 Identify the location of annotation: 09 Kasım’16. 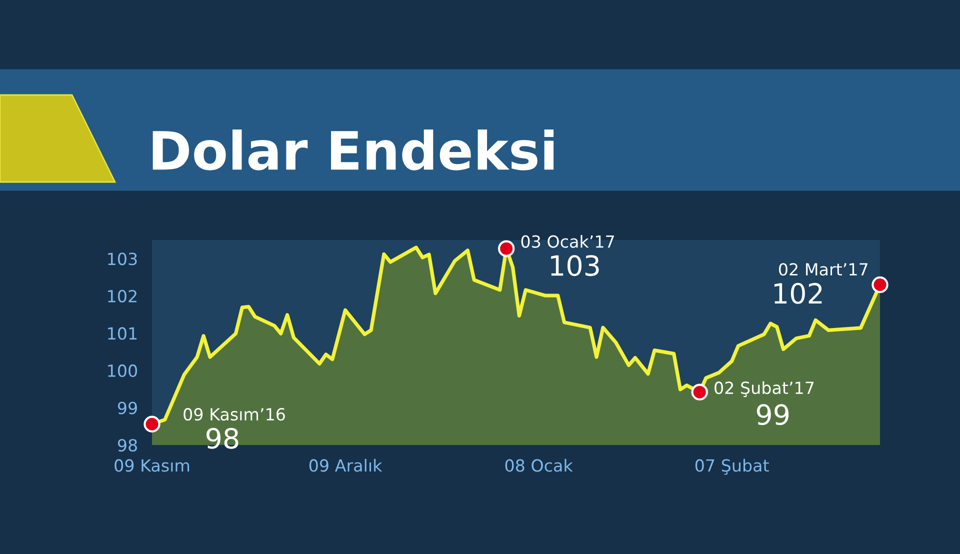
(234, 414).